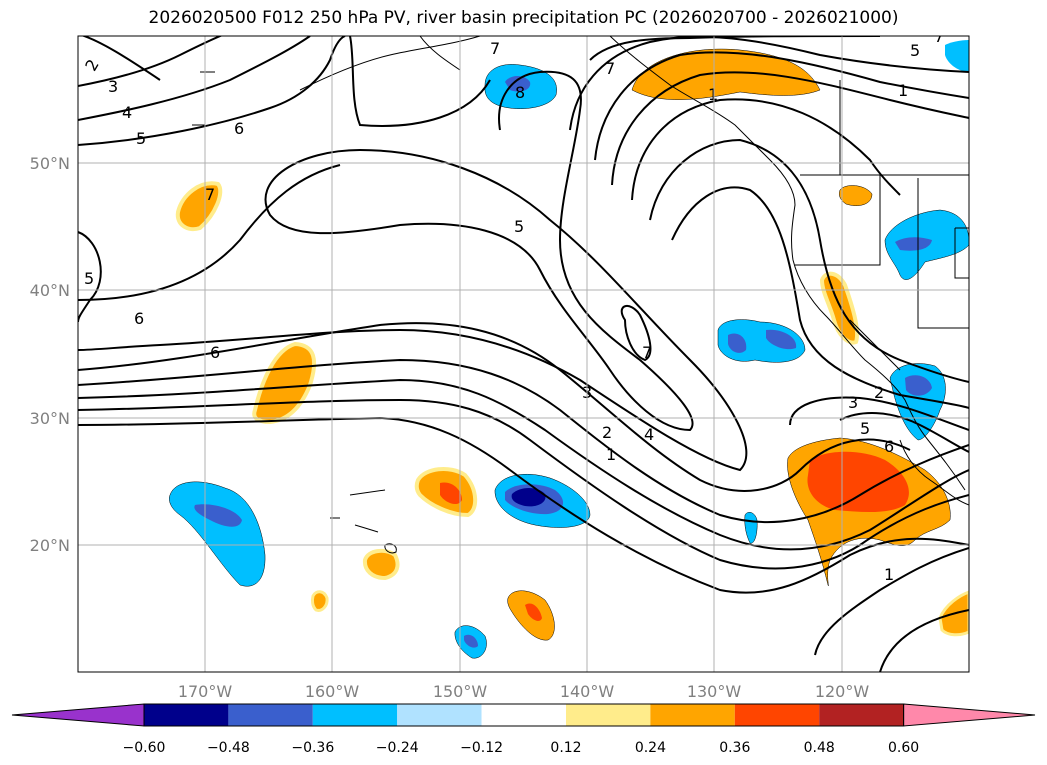 The height and width of the screenshot is (765, 1047). Describe the element at coordinates (913, 244) in the screenshot. I see `shade-neg-e3-core` at that location.